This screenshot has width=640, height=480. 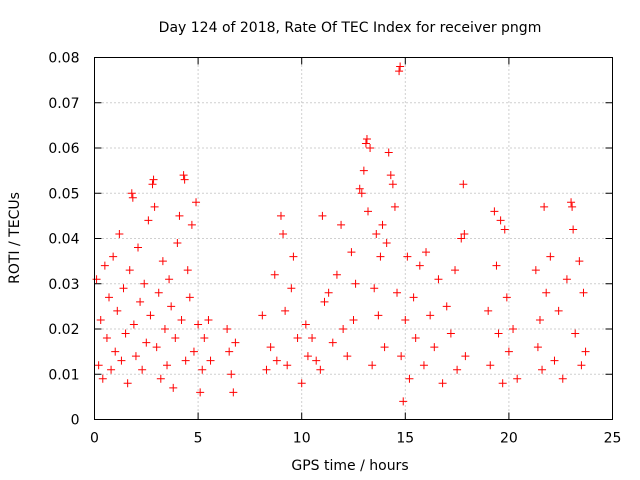 I want to click on x-tick-labels: 0 5 10 15 20 25, so click(x=355, y=439).